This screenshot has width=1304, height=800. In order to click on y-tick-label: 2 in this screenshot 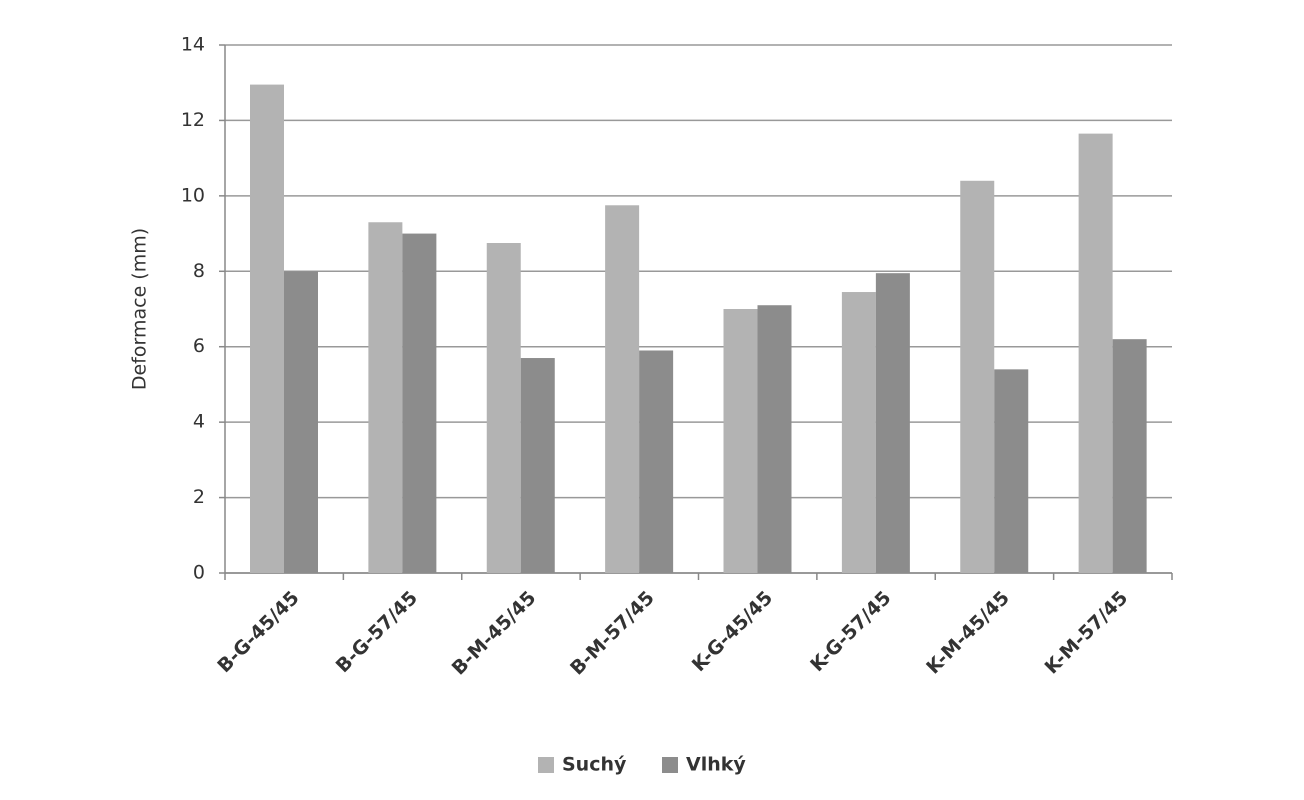, I will do `click(199, 497)`.